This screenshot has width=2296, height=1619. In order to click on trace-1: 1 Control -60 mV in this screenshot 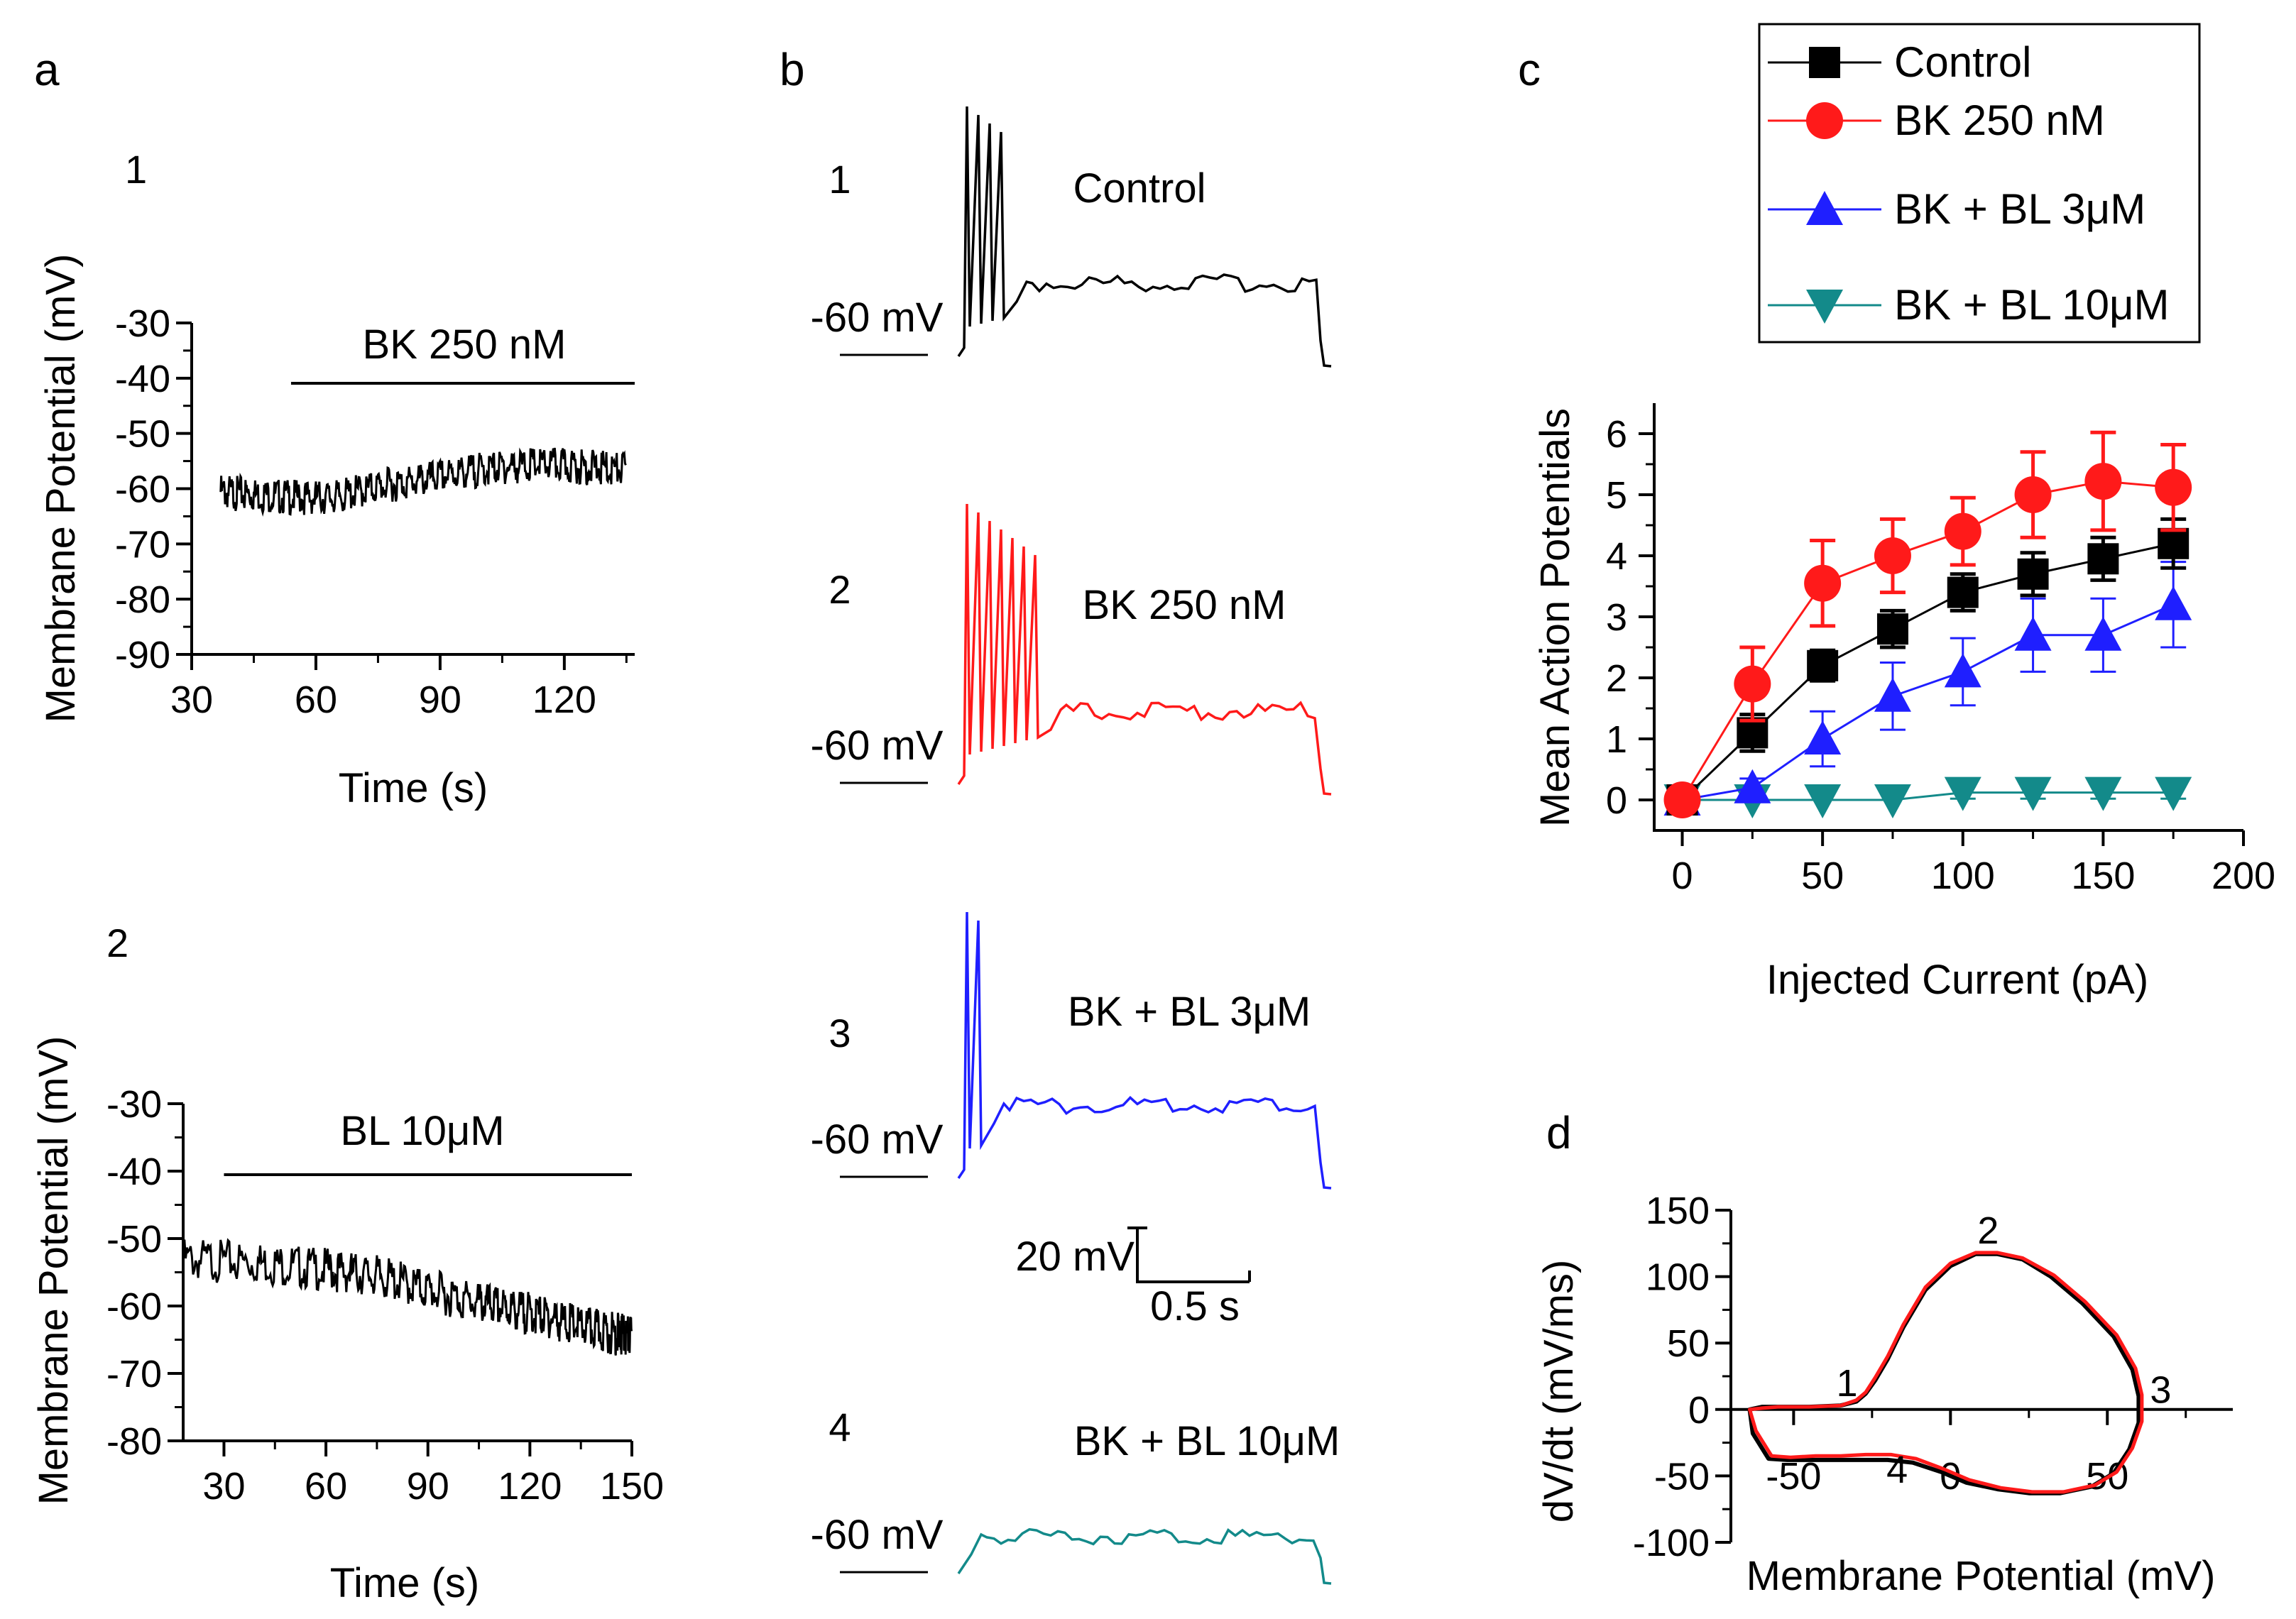, I will do `click(1071, 237)`.